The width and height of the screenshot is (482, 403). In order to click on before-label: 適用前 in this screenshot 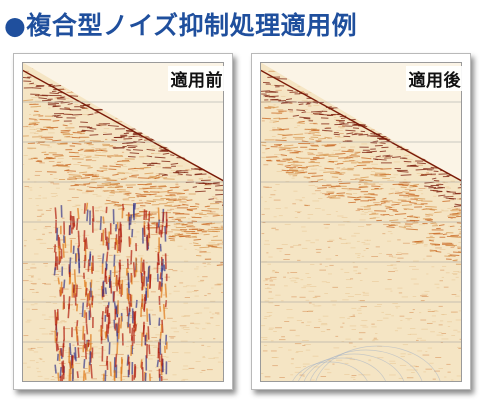, I will do `click(196, 78)`.